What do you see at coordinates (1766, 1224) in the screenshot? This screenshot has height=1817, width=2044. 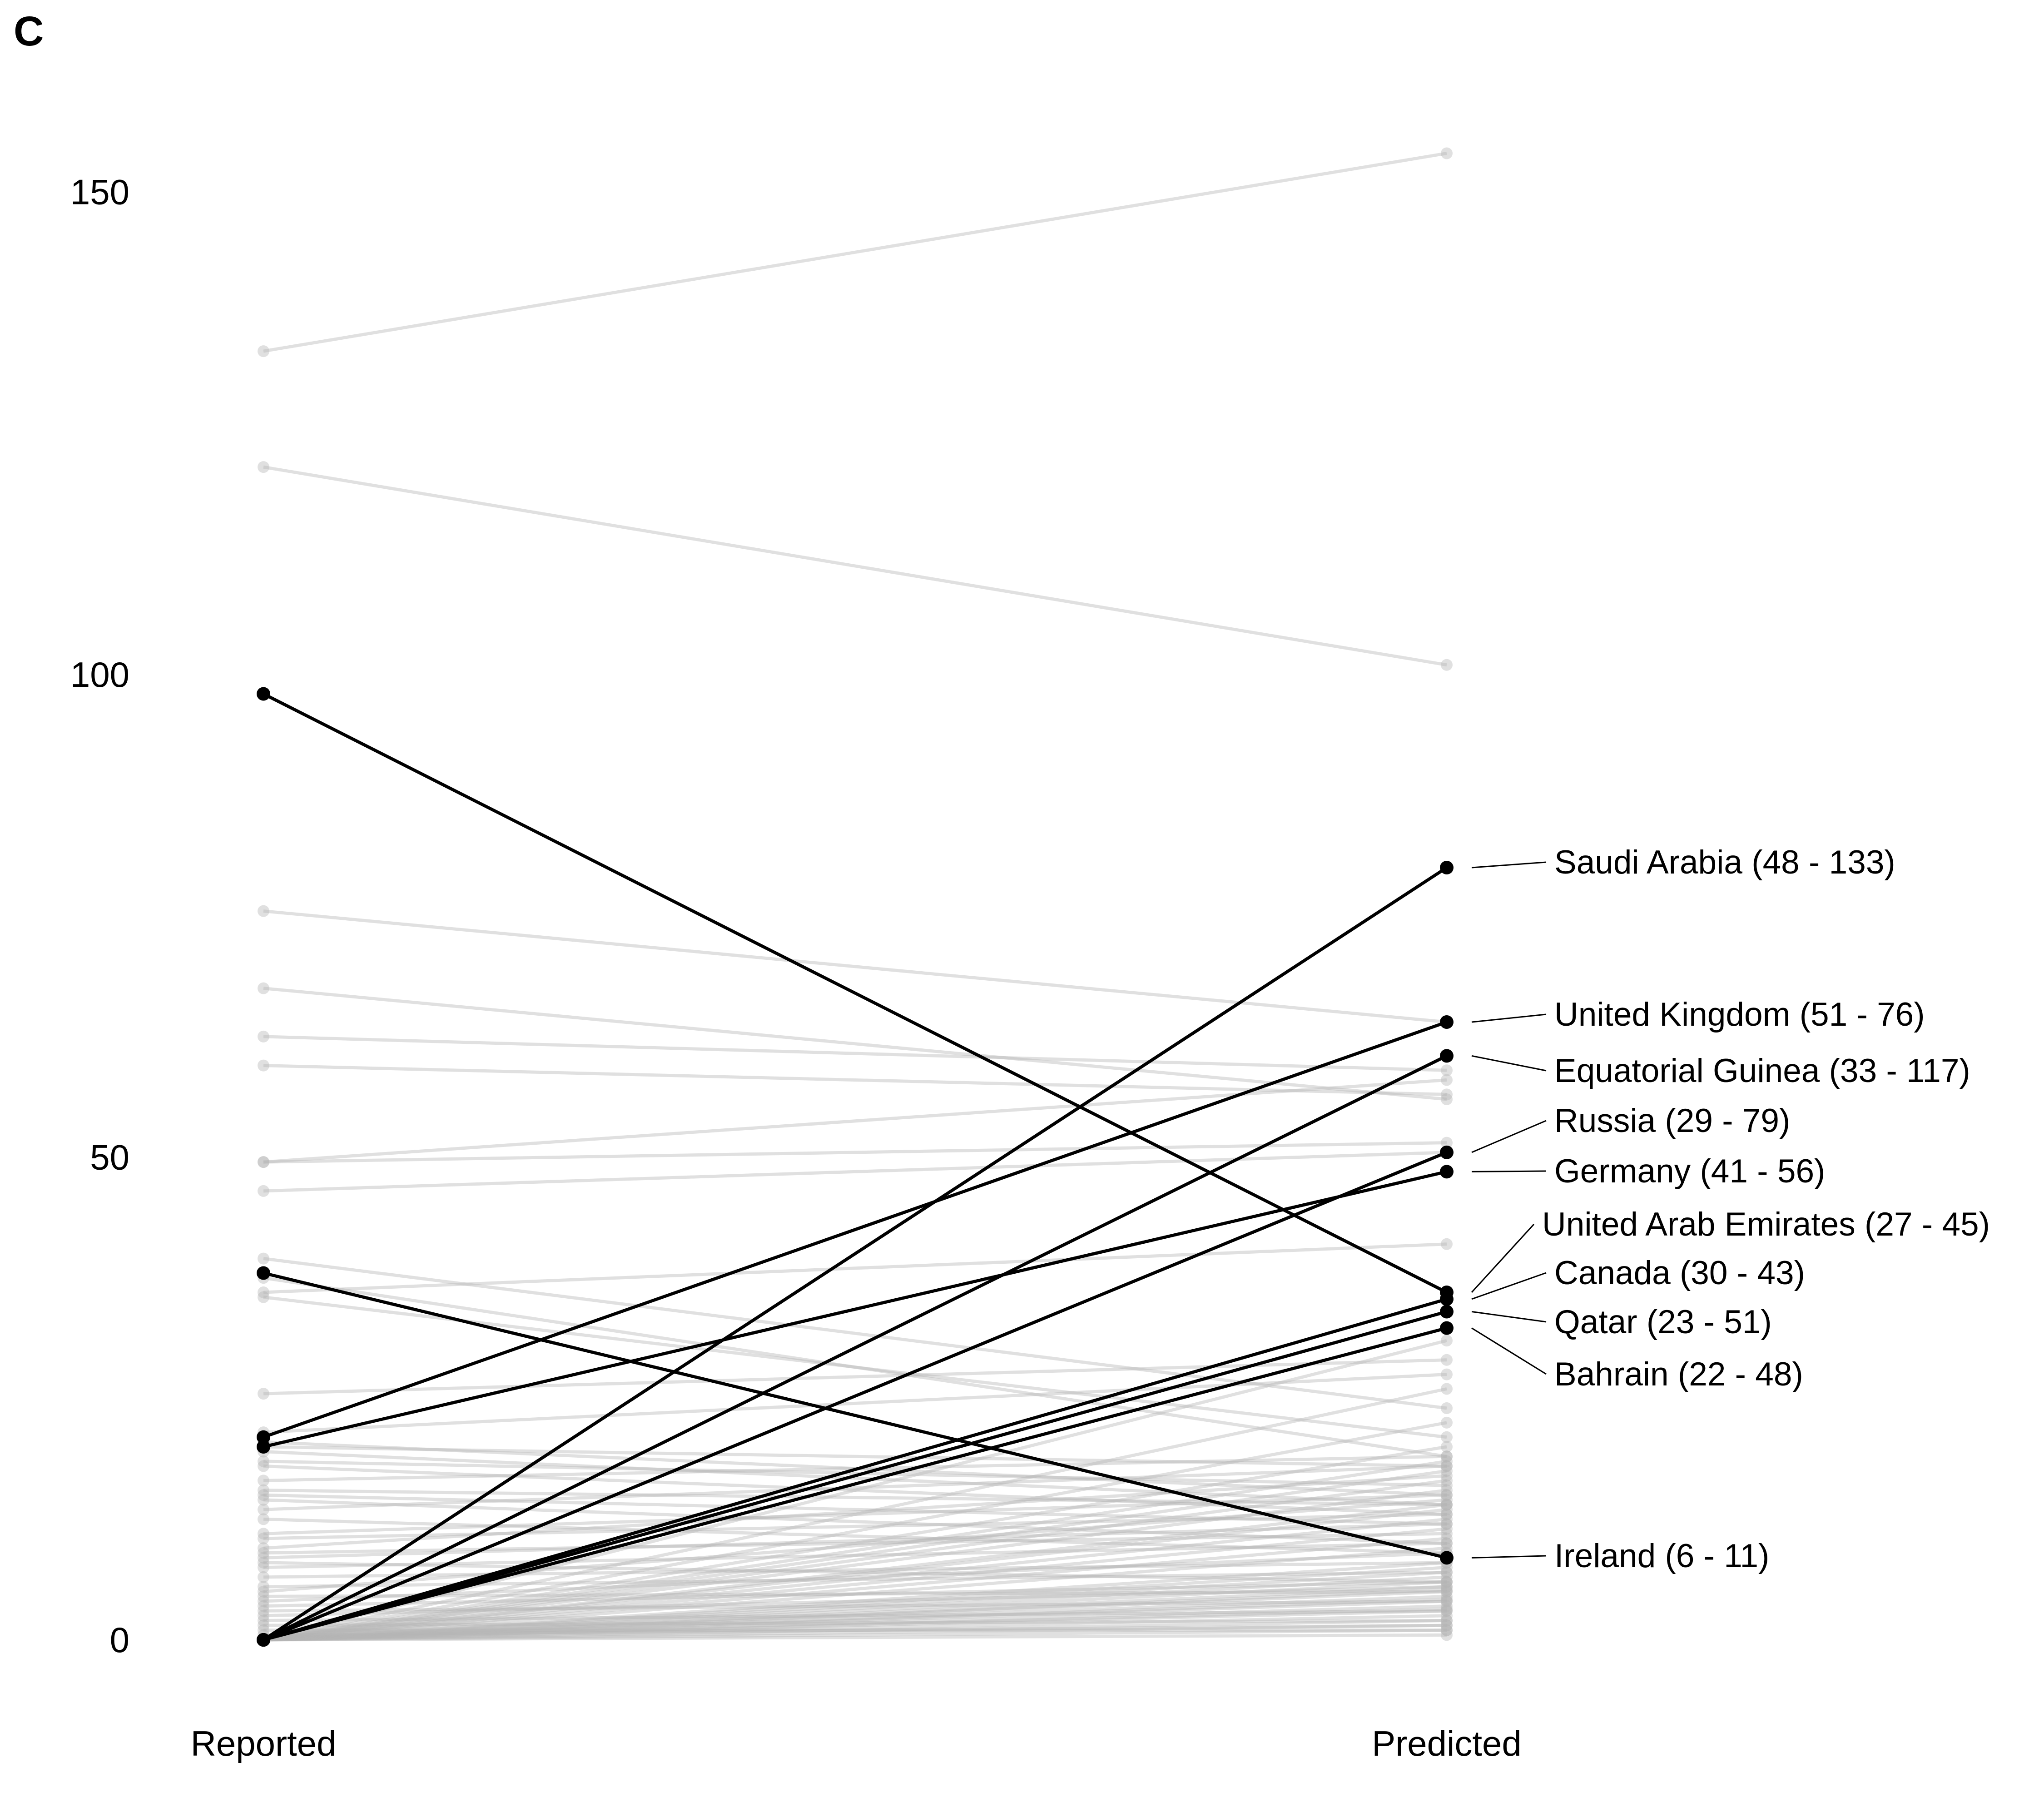 I see `series-label: United Arab Emirates (27 - 45)` at bounding box center [1766, 1224].